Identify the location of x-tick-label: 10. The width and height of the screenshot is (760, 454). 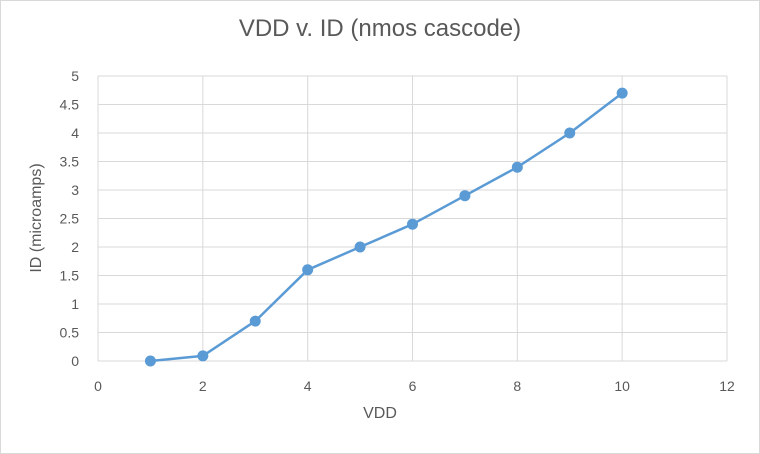
(622, 386).